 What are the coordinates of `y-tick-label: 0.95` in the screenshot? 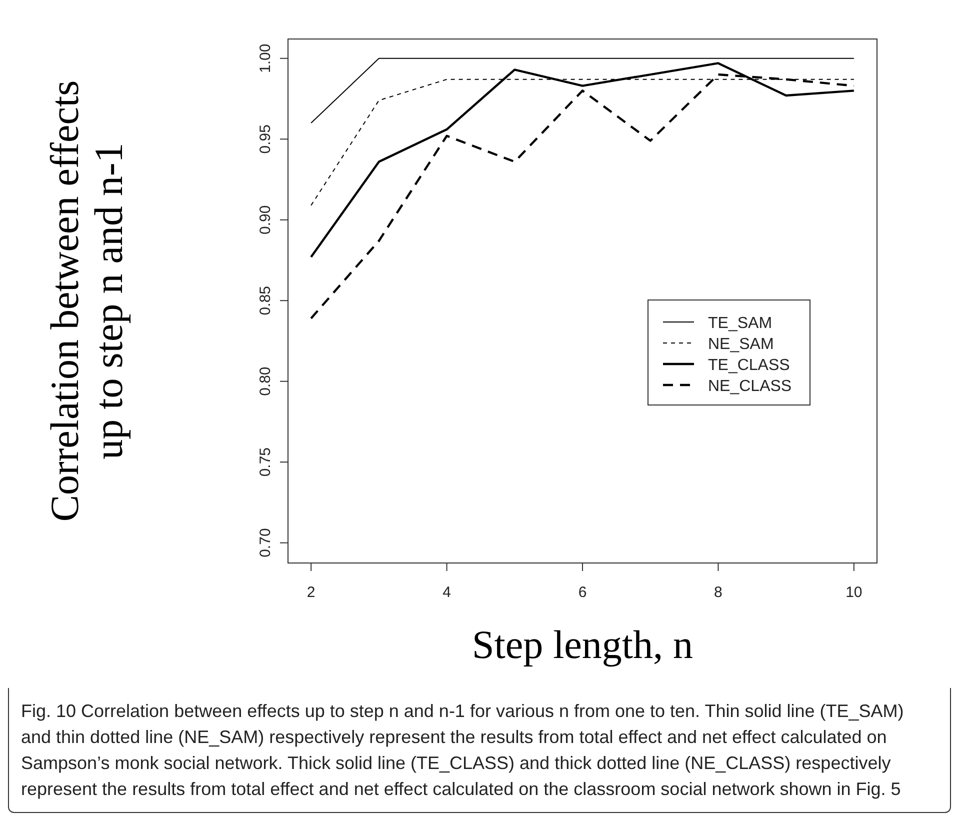 It's located at (265, 139).